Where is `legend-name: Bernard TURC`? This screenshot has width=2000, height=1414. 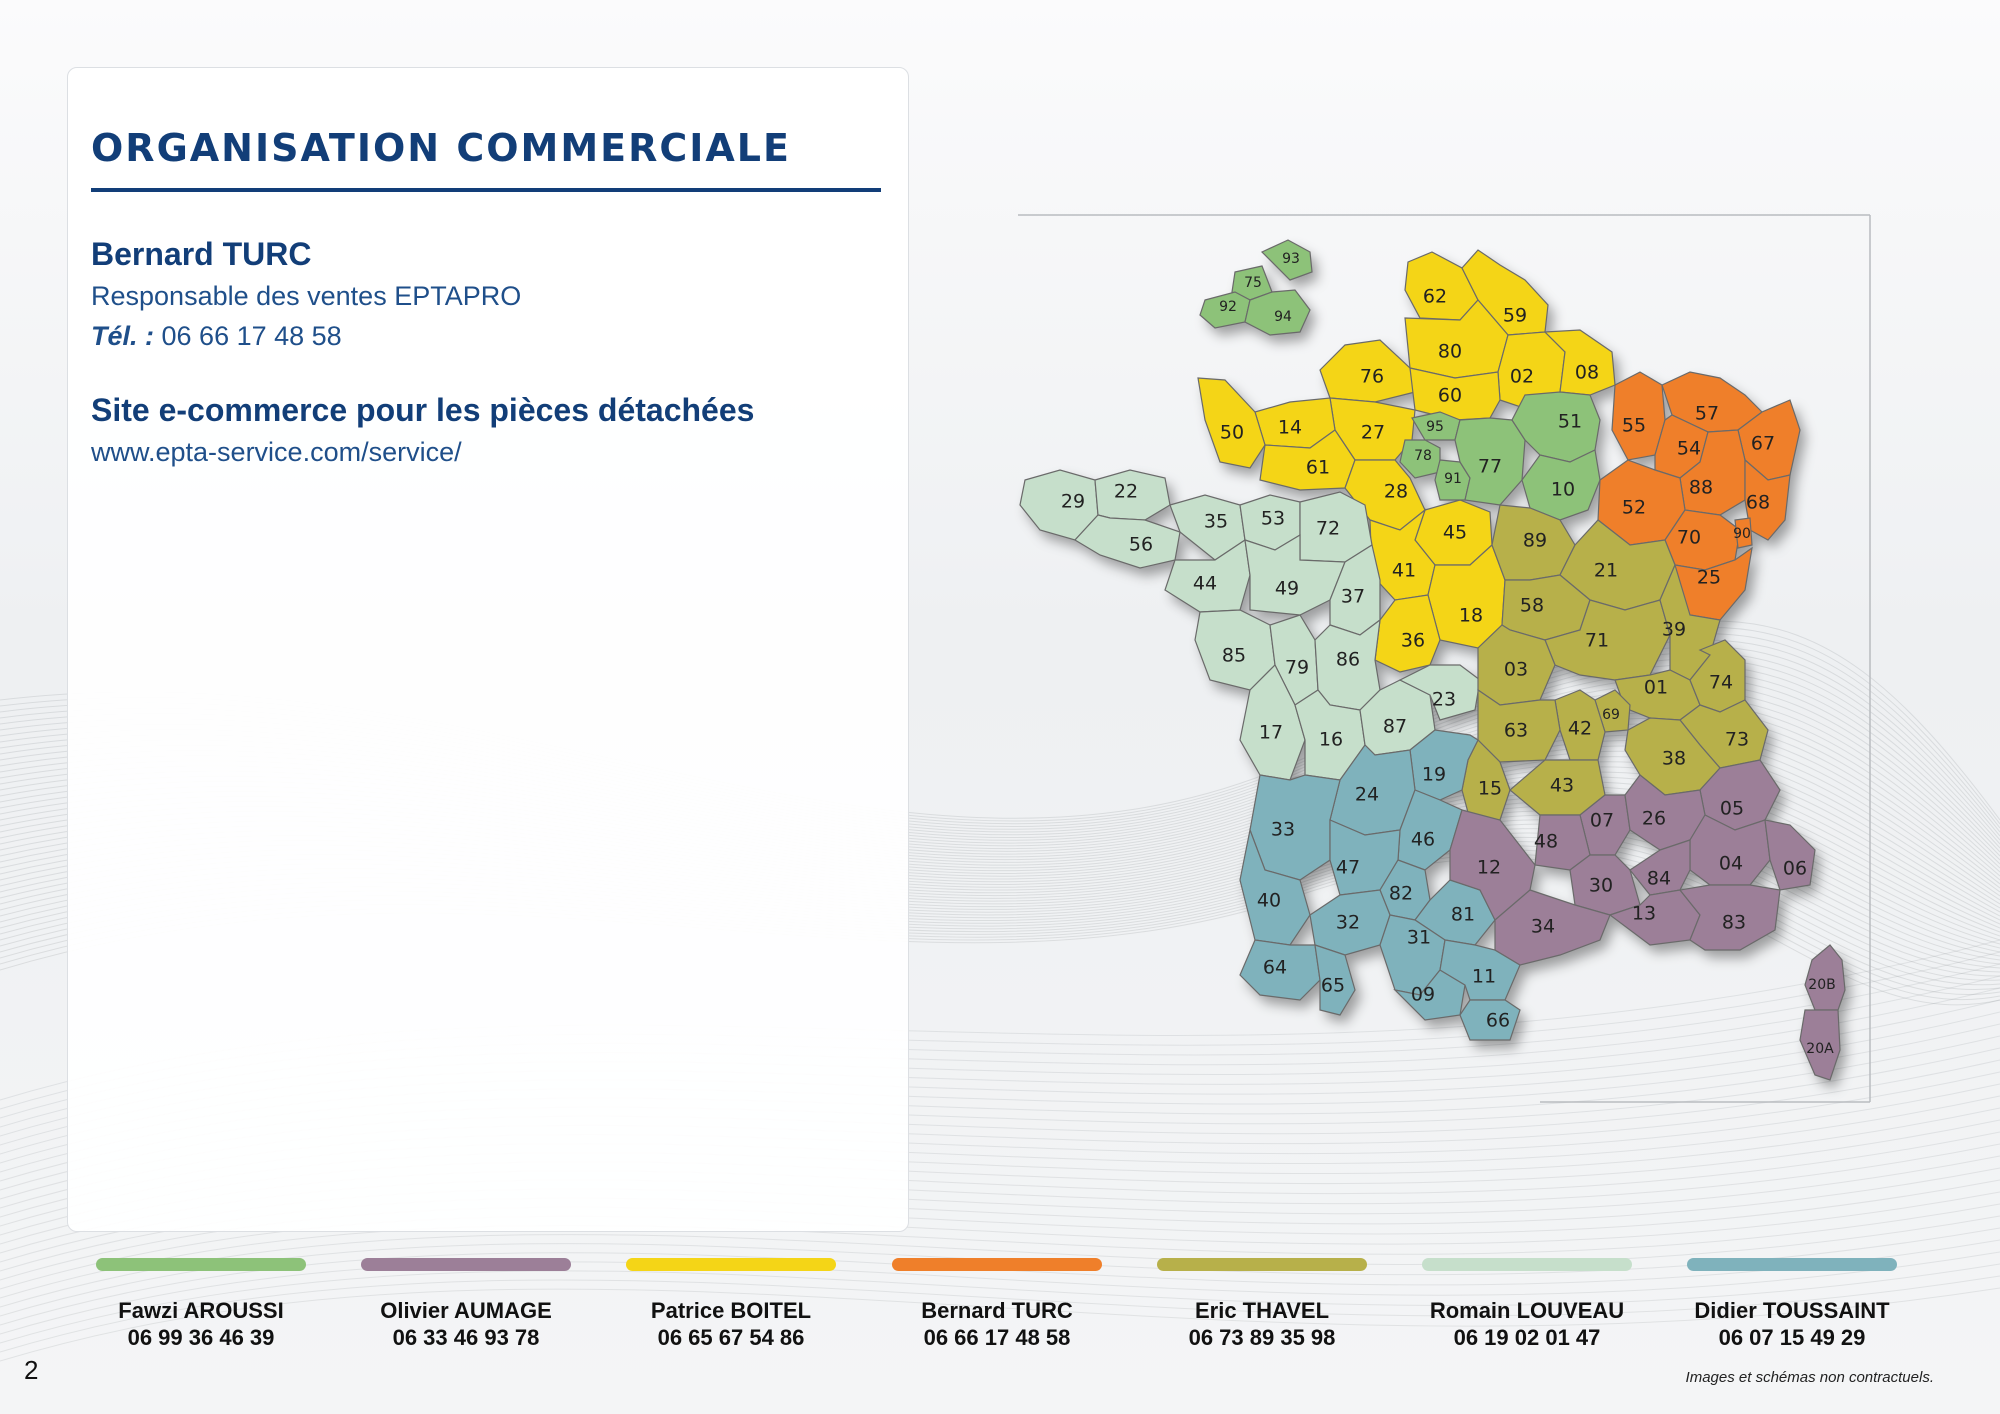
legend-name: Bernard TURC is located at coordinates (997, 1310).